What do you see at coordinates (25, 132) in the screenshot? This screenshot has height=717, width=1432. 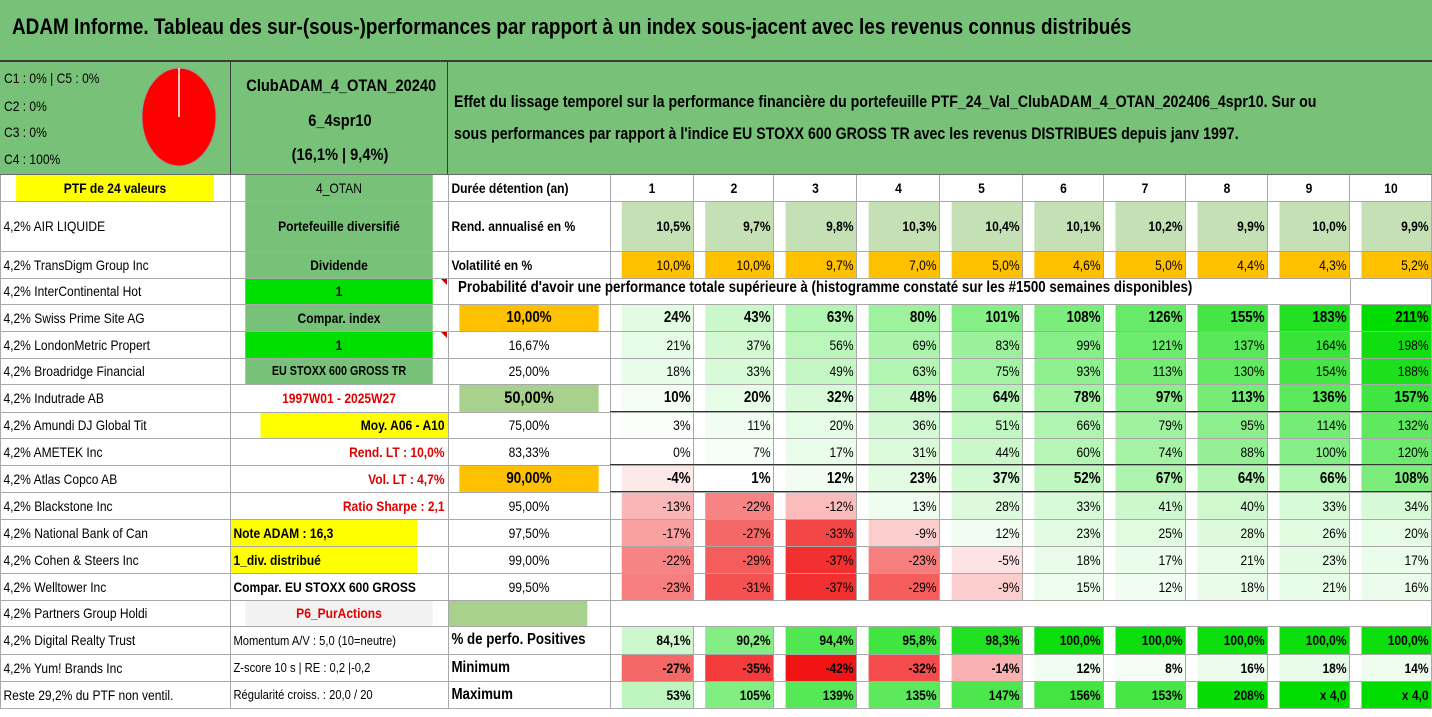 I see `legend-line-c3: C3 : 0%` at bounding box center [25, 132].